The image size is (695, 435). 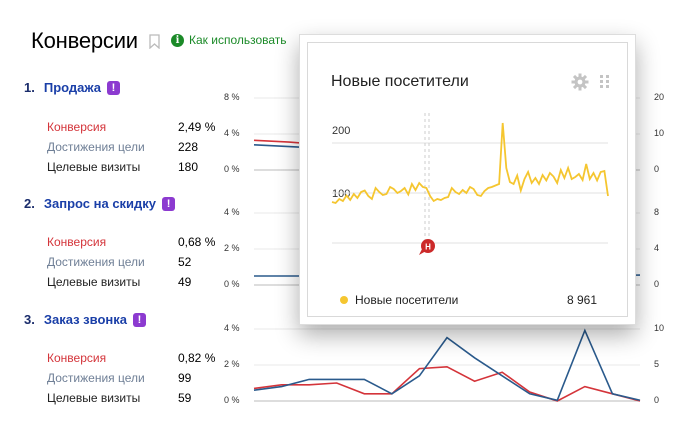 I want to click on axis-tick: 8, so click(x=657, y=212).